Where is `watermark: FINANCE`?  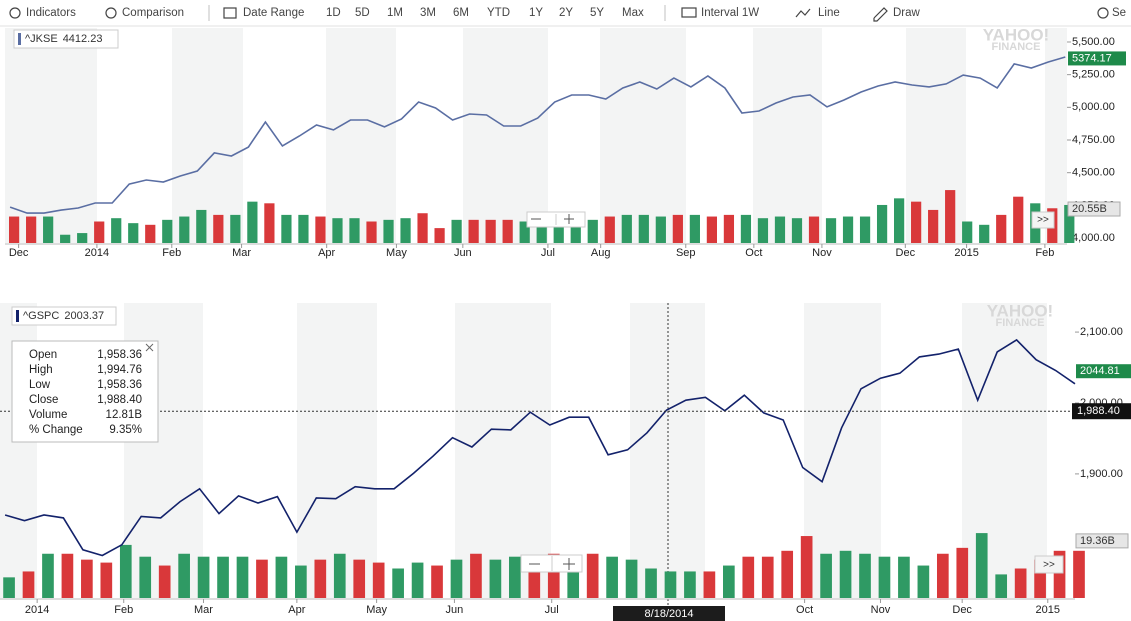 watermark: FINANCE is located at coordinates (1020, 323).